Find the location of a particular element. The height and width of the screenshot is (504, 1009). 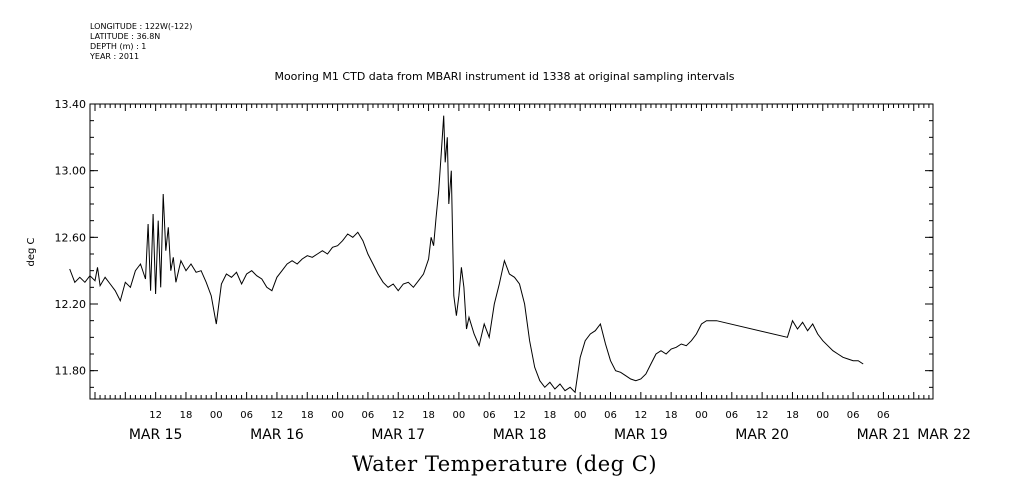

x-date-label: MAR 16 is located at coordinates (277, 435).